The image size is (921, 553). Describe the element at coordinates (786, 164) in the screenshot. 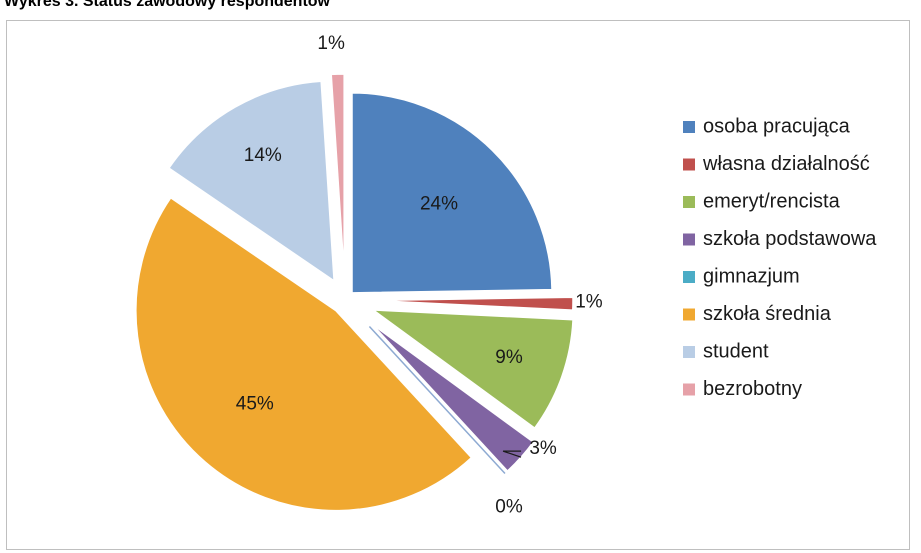

I see `legend-label-wlasna-dzialalnosc: własna działalność` at that location.